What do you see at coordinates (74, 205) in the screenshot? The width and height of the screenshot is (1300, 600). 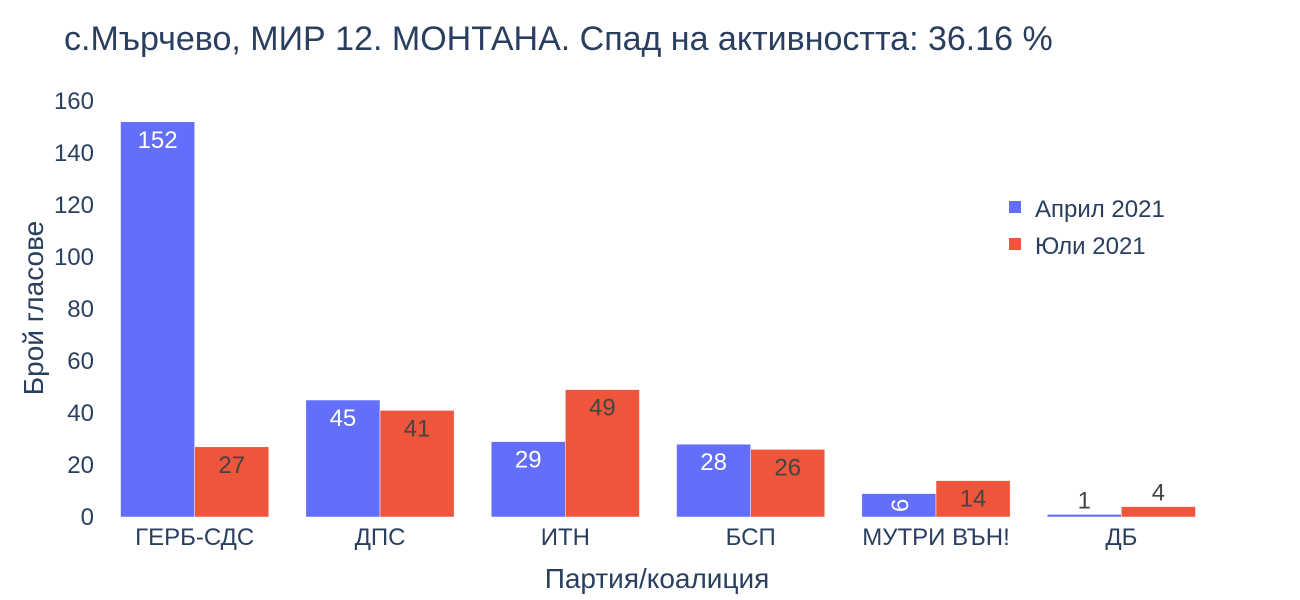 I see `y-tick-label: 120` at bounding box center [74, 205].